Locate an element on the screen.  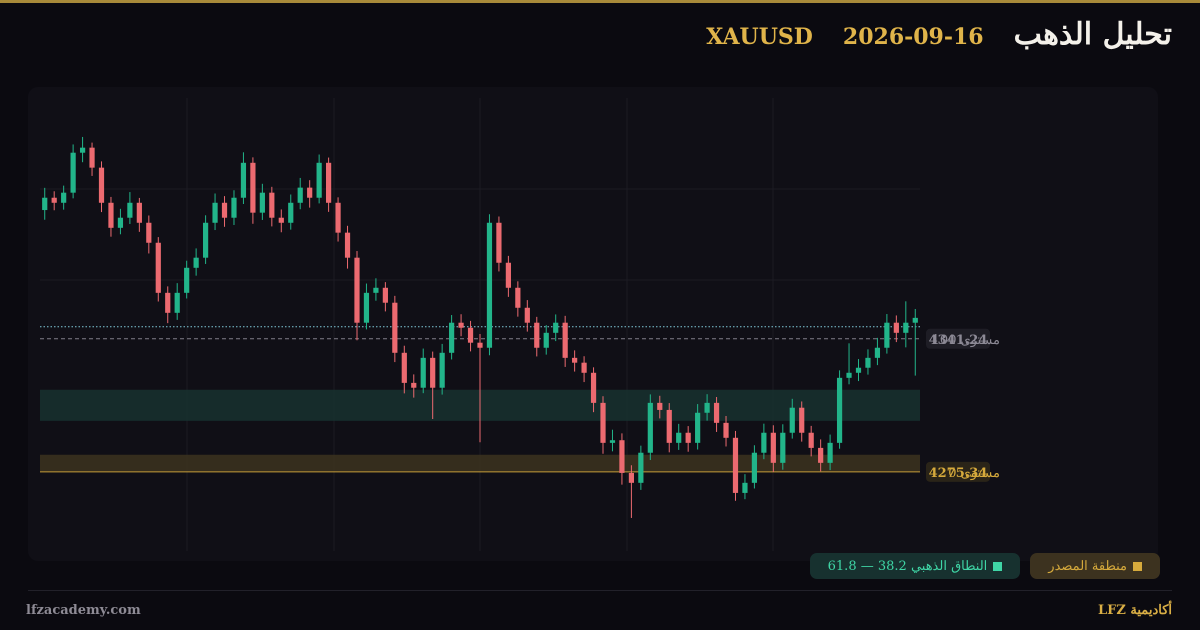
header: تحليل الذهب 2026-09-16 XAUUSD is located at coordinates (939, 34).